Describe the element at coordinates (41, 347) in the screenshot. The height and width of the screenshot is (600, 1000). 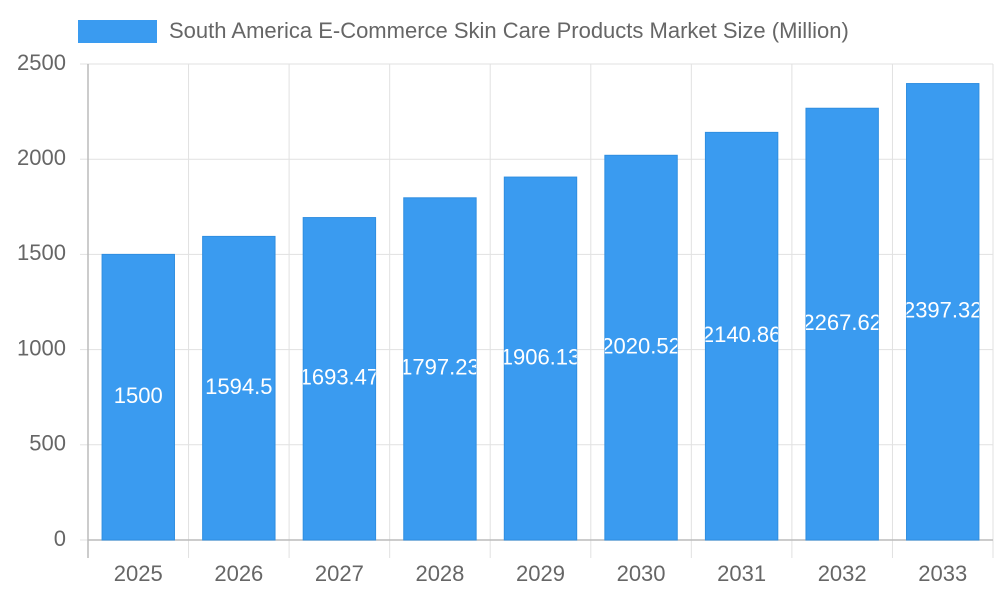
I see `y-tick-label: 1000` at that location.